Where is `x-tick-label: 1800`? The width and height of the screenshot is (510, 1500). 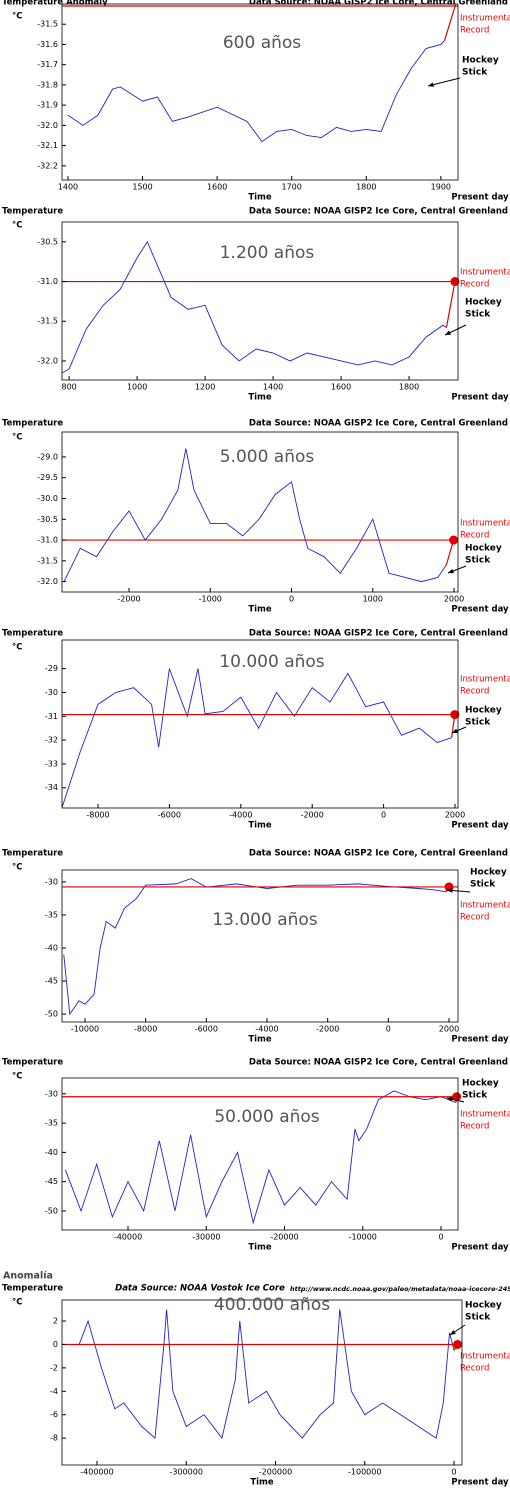 x-tick-label: 1800 is located at coordinates (409, 387).